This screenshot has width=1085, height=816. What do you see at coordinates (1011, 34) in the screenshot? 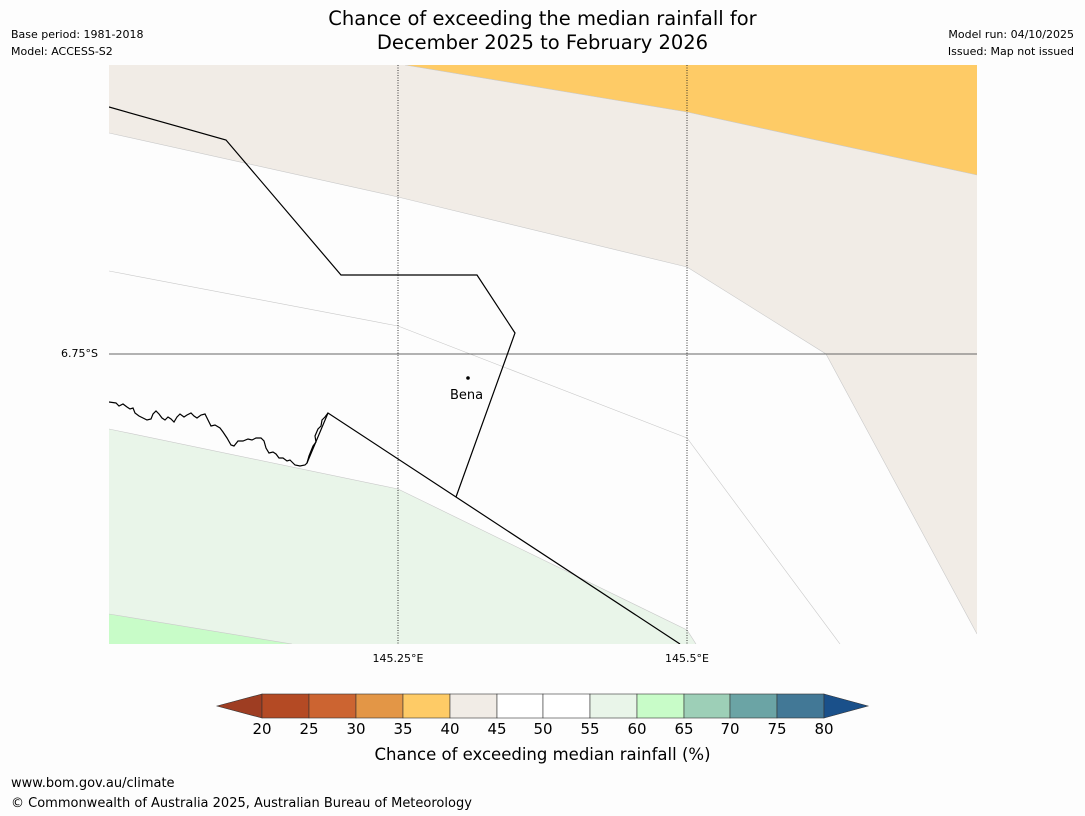
I see `model-run: Model run: 04/10/2025` at bounding box center [1011, 34].